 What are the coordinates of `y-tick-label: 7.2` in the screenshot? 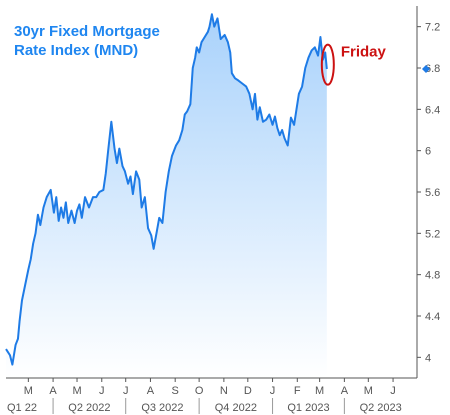 It's located at (432, 28).